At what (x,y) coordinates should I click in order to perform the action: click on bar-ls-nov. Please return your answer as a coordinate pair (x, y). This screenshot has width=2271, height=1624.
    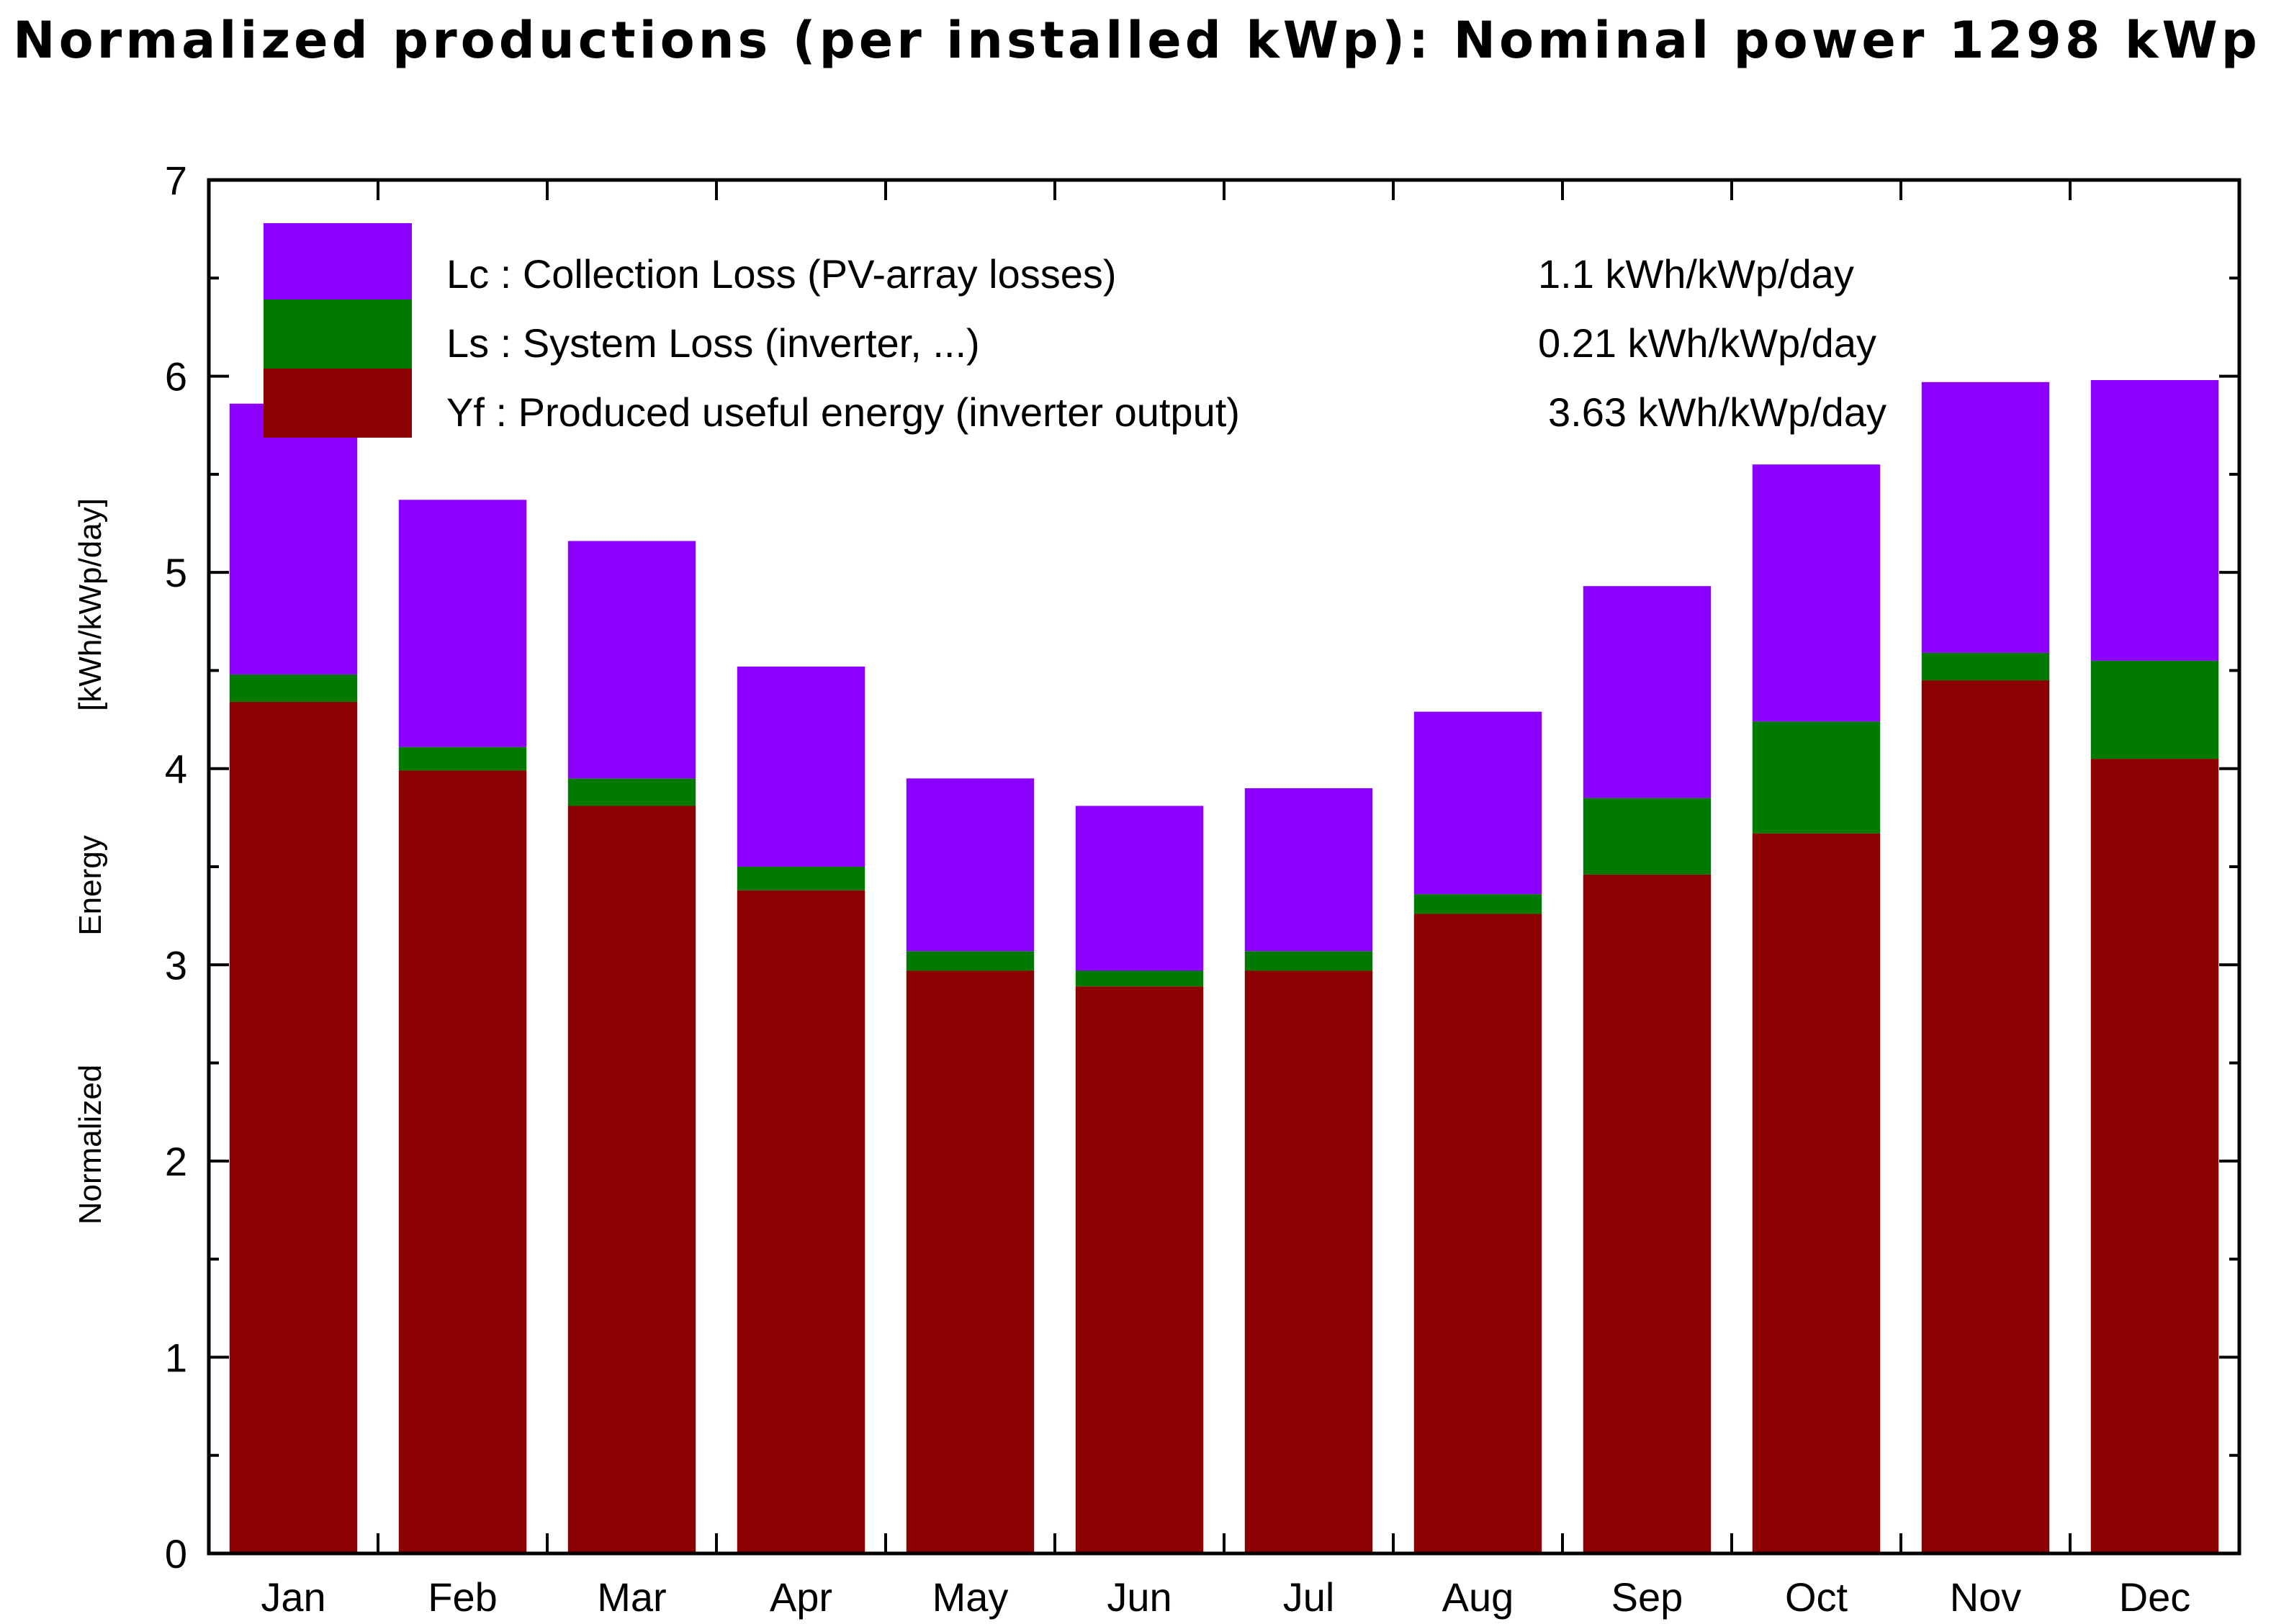
    Looking at the image, I should click on (1986, 666).